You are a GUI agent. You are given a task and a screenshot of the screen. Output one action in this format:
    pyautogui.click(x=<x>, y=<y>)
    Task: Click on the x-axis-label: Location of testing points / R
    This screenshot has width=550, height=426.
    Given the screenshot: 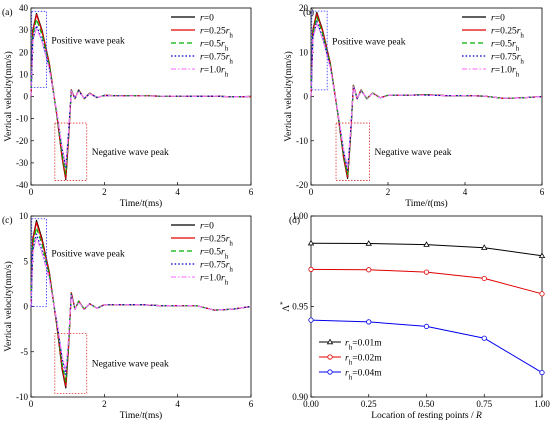 What is the action you would take?
    pyautogui.click(x=426, y=415)
    